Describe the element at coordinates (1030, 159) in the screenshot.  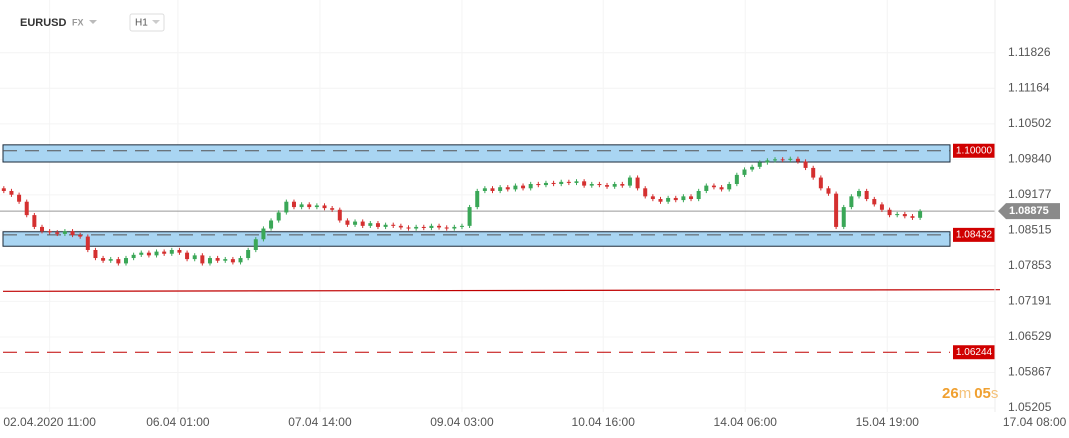
I see `y-tick-label: 1.09840` at that location.